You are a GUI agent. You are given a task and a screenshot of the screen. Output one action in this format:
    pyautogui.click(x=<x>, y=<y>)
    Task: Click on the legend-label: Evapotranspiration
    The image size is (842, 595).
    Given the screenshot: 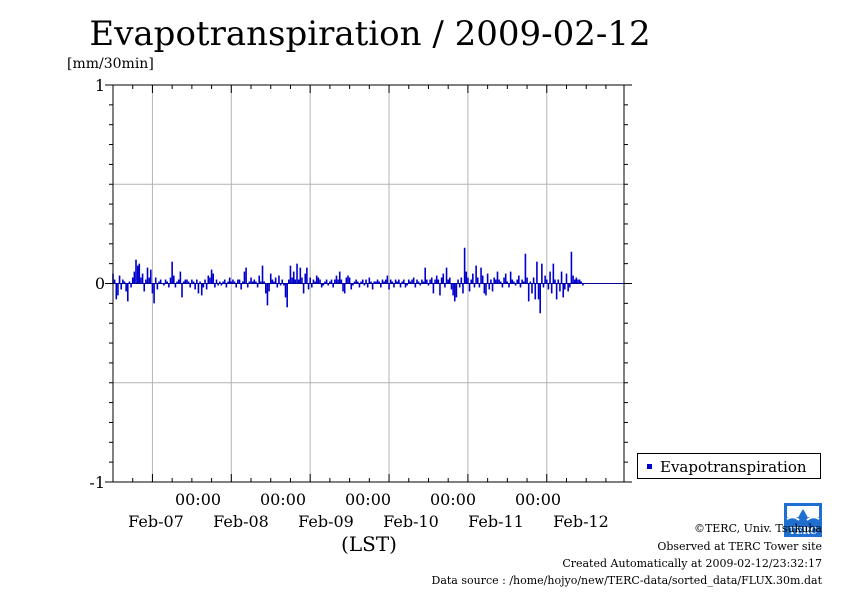 What is the action you would take?
    pyautogui.click(x=733, y=467)
    